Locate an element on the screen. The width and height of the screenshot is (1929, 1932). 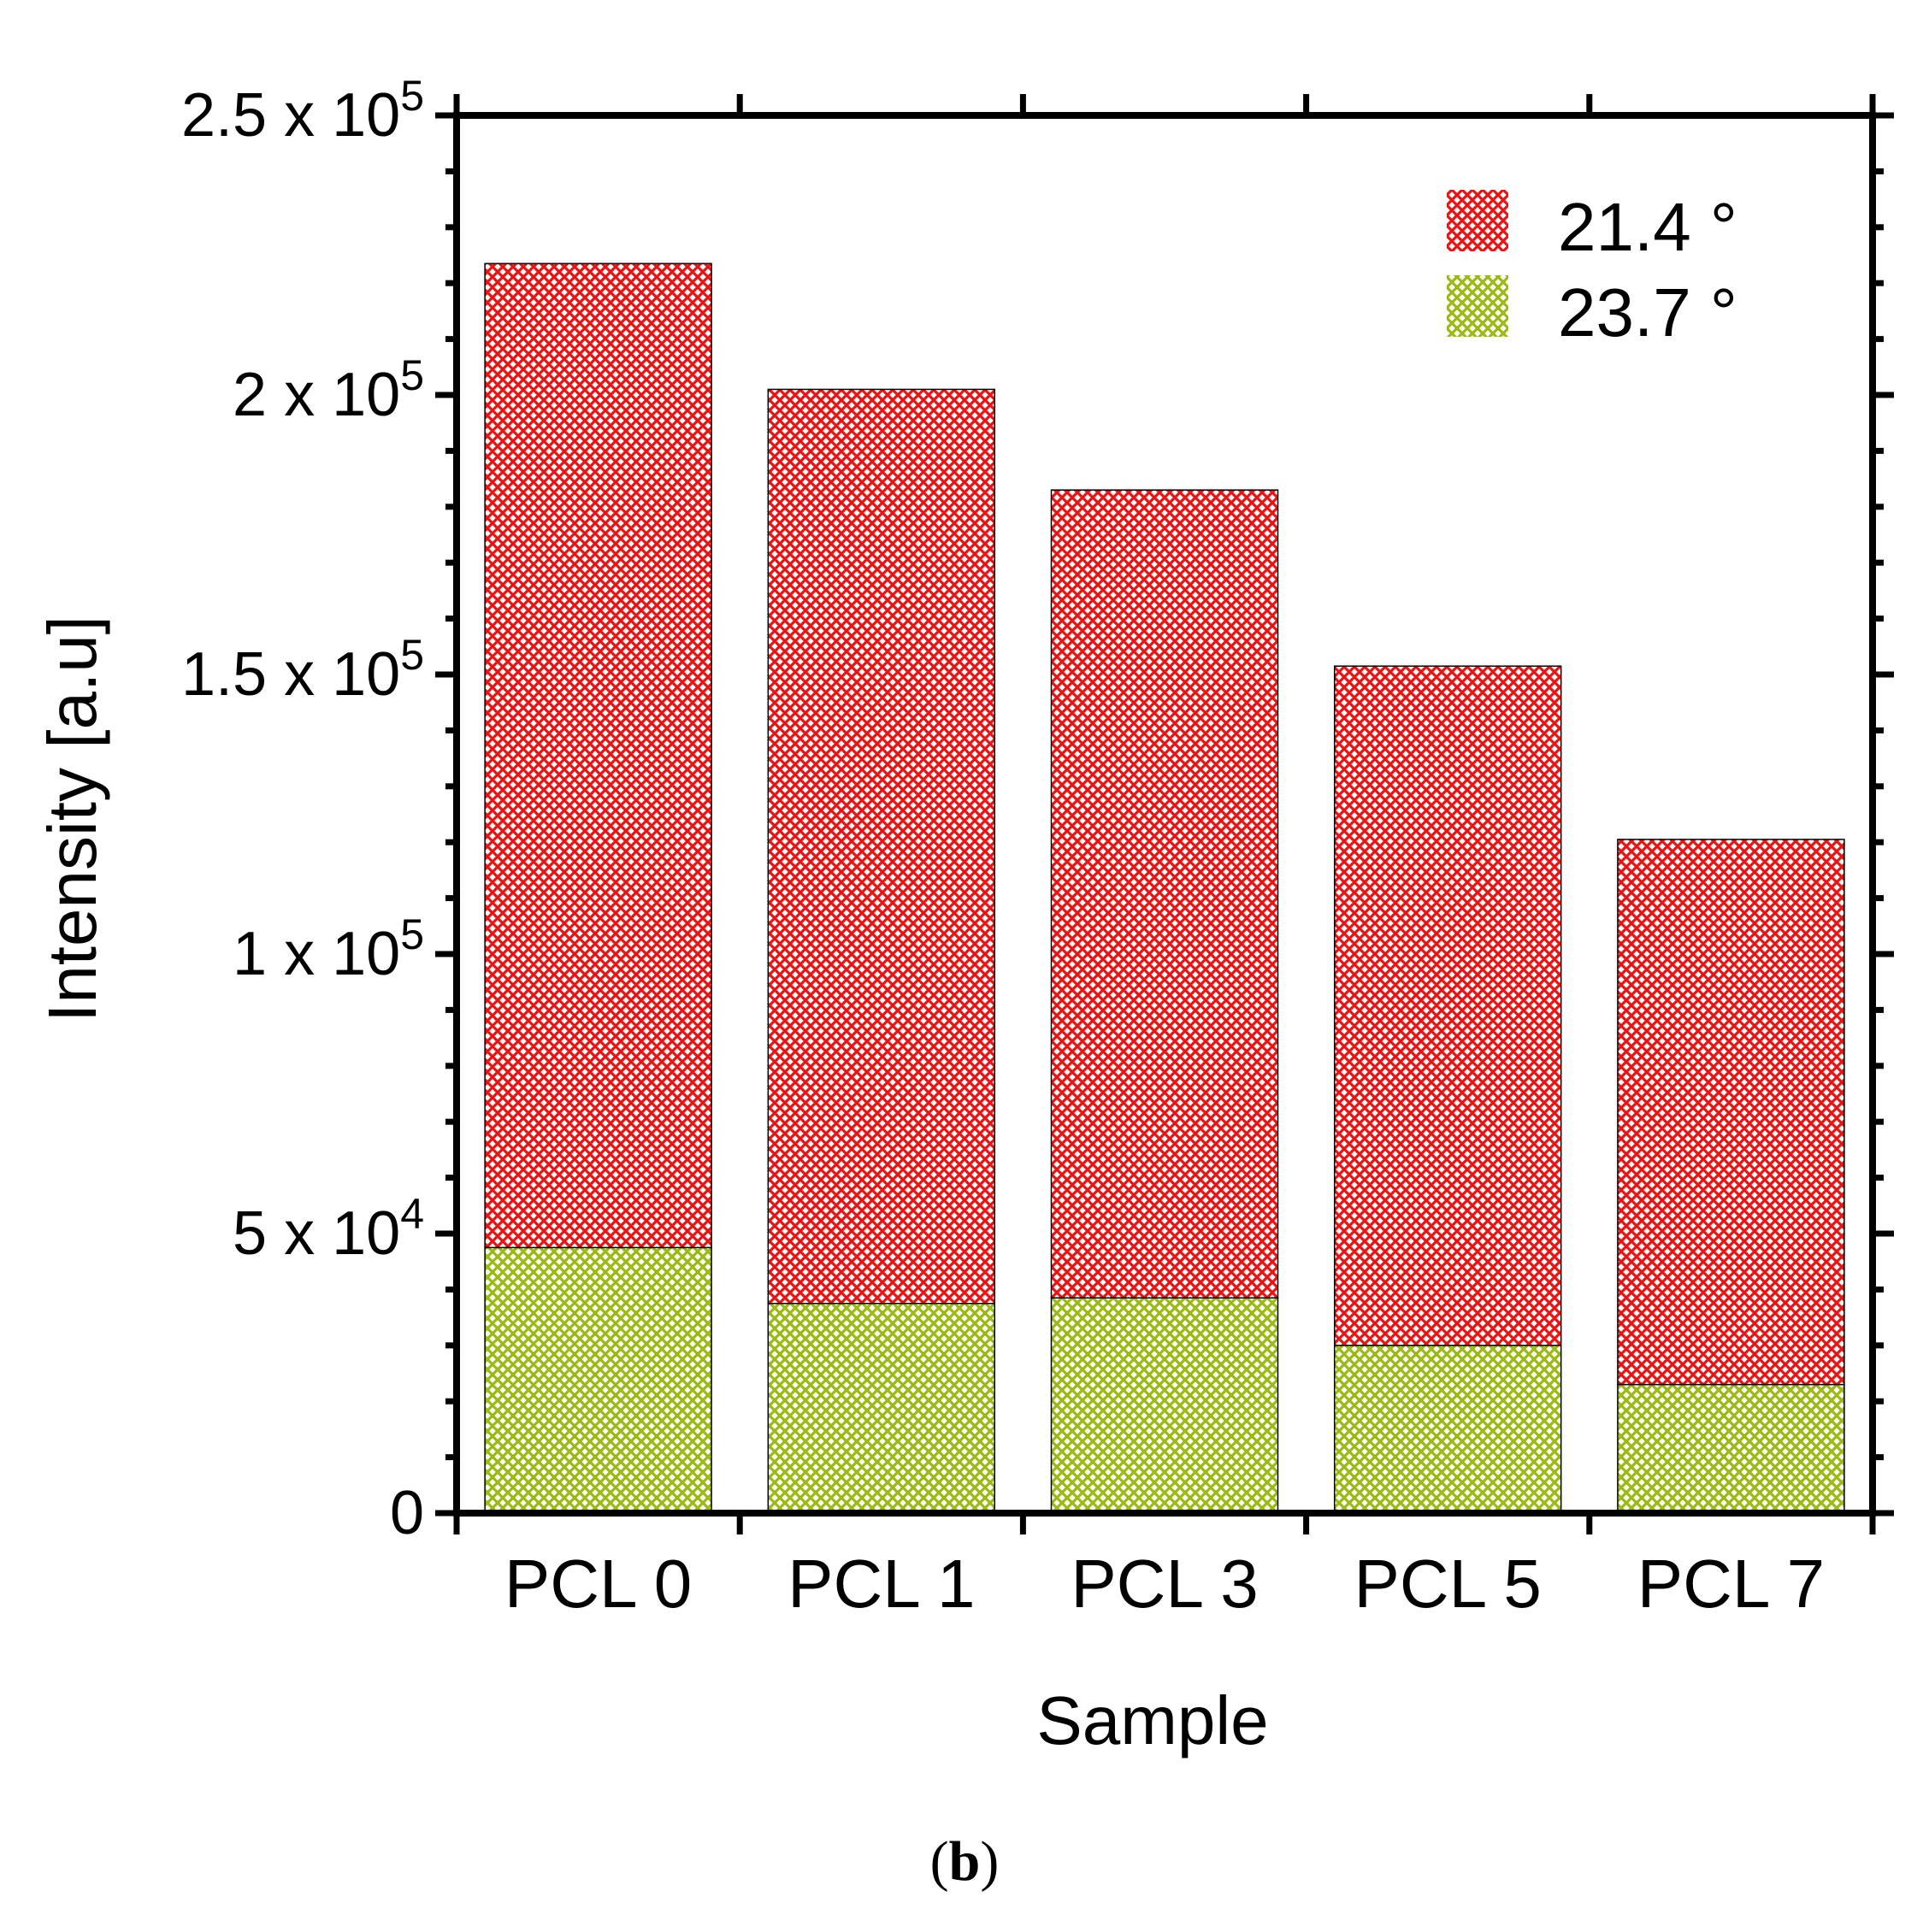
y-tick-label: 1.5 x 10⁵ is located at coordinates (302, 670).